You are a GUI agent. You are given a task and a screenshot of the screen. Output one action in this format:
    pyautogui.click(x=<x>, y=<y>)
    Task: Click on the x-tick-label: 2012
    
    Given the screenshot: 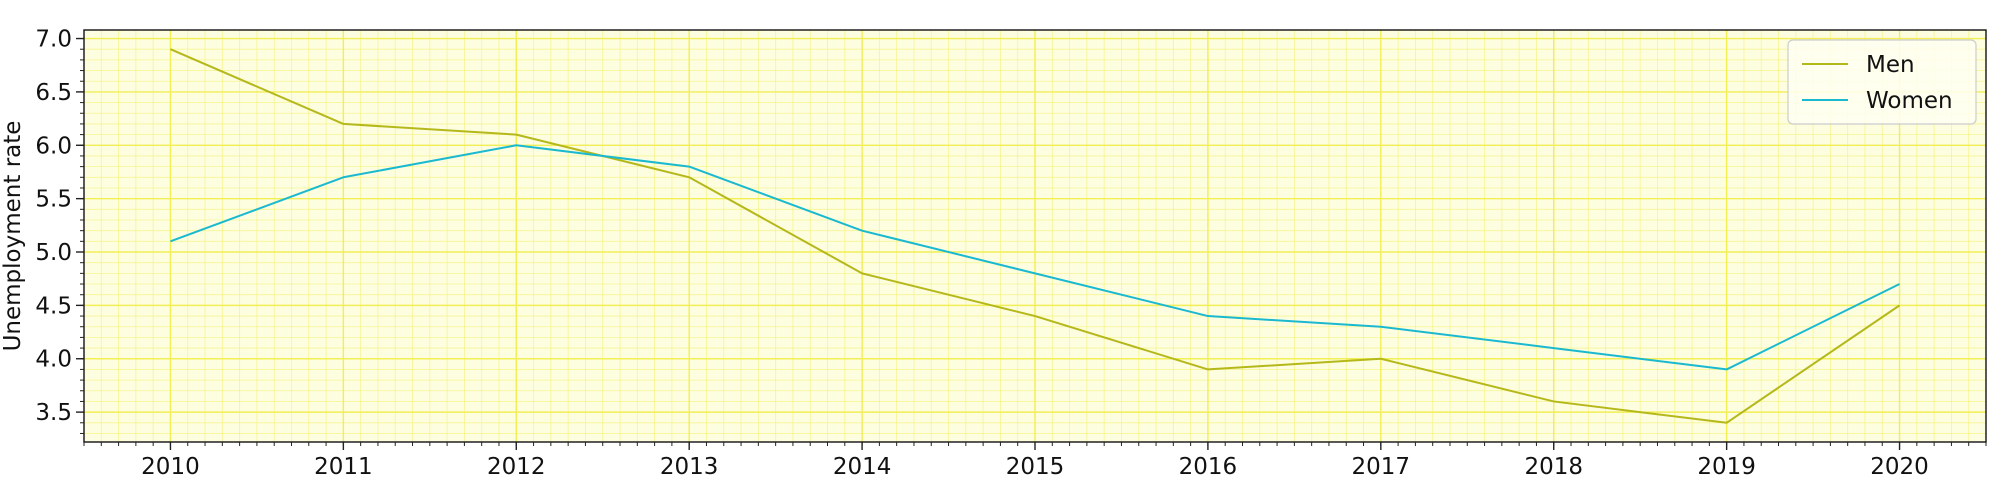 What is the action you would take?
    pyautogui.click(x=516, y=467)
    